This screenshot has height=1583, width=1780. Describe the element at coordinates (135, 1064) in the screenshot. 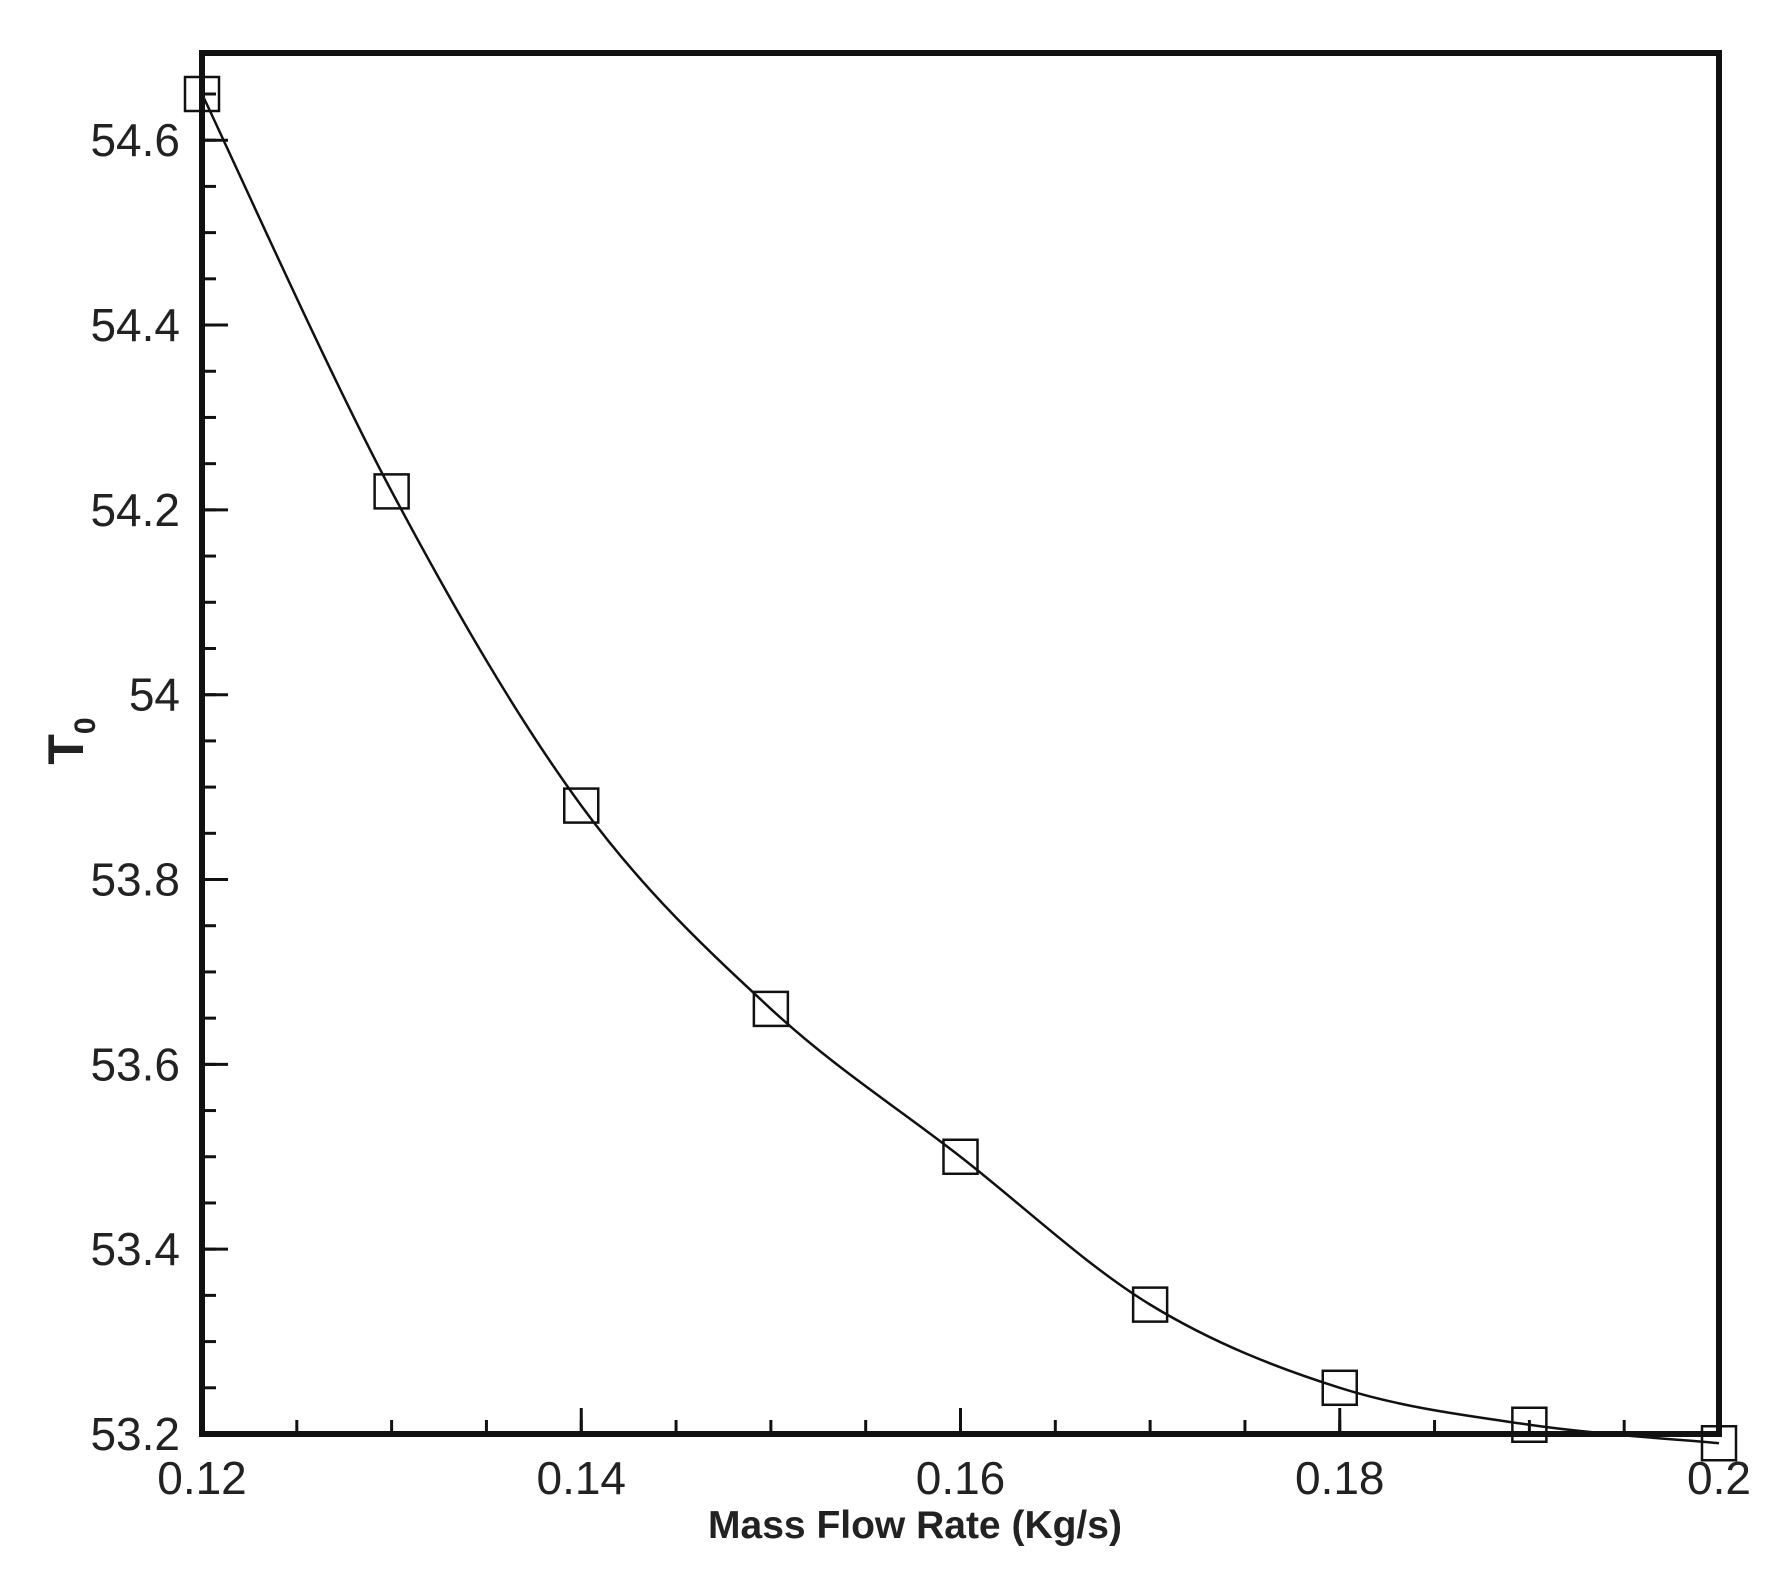

I see `y-tick-label: 53.6` at that location.